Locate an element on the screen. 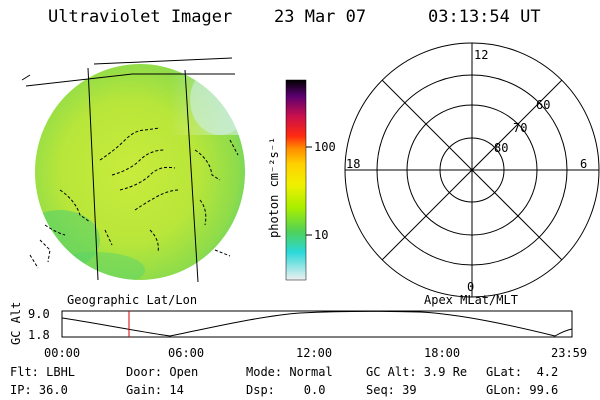  glon-info: GLon: 99.6 is located at coordinates (522, 390).